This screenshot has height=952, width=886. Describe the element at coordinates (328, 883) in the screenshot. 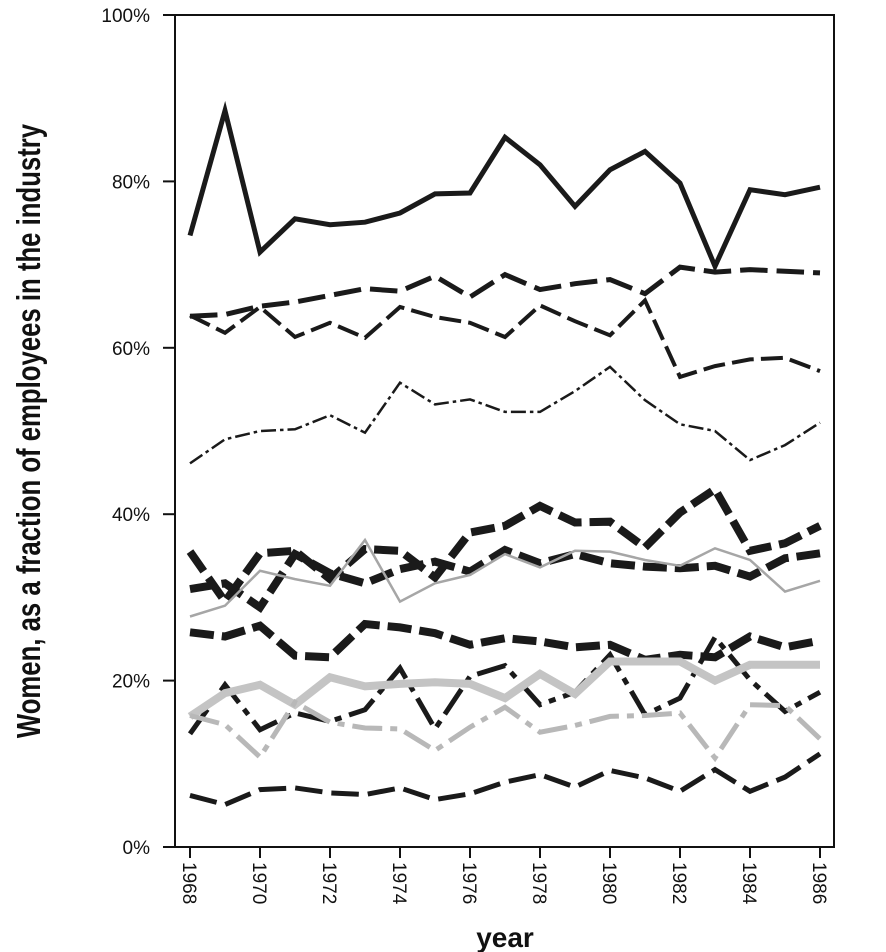

I see `x-tick-label: 1972` at that location.